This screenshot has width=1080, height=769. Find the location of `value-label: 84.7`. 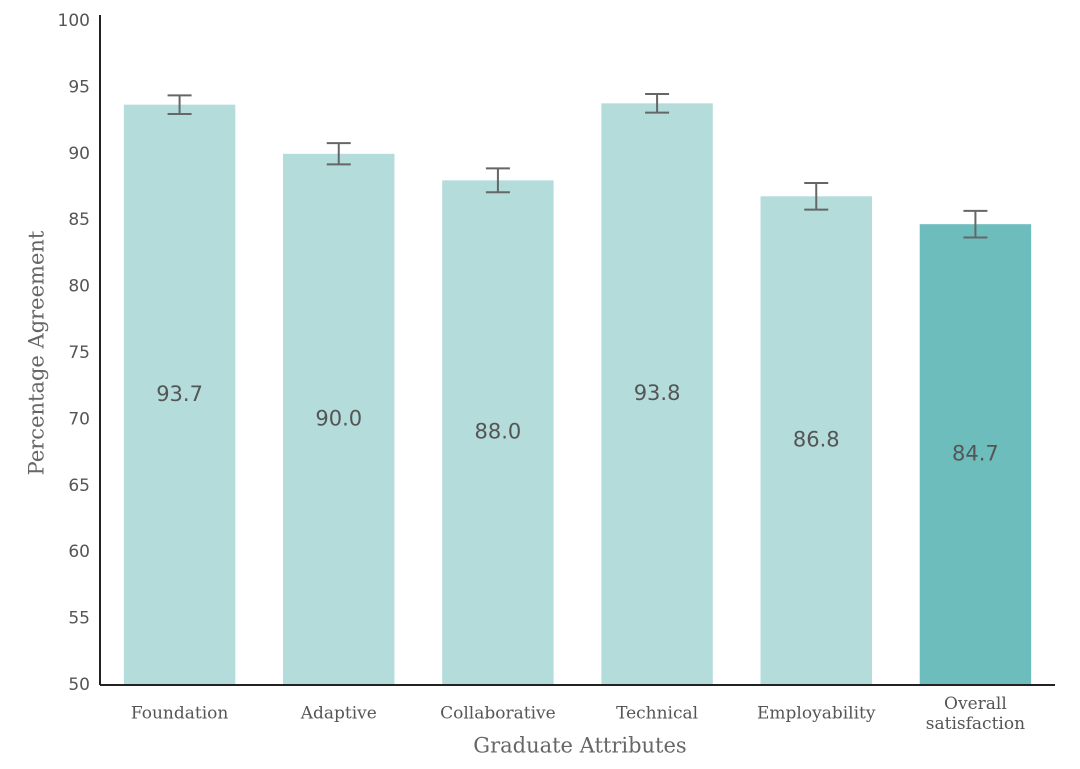

value-label: 84.7 is located at coordinates (975, 454).